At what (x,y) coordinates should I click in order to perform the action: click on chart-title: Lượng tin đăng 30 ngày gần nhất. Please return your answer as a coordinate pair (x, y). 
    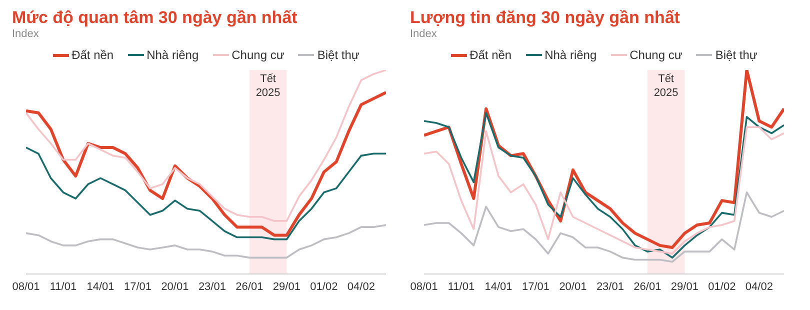
    Looking at the image, I should click on (545, 18).